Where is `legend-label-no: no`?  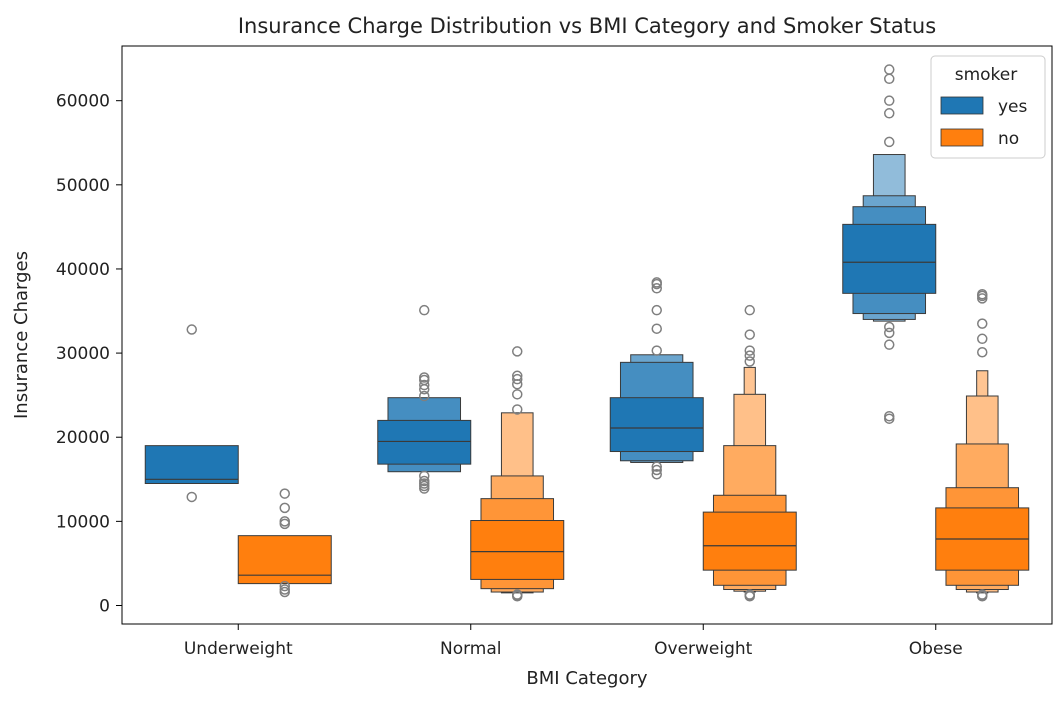
legend-label-no: no is located at coordinates (1008, 139).